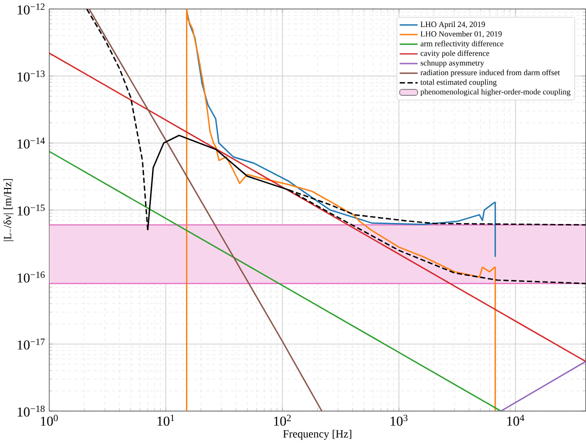 This screenshot has width=586, height=443. I want to click on y-tick-label: 10$^{−18}$, so click(31, 410).